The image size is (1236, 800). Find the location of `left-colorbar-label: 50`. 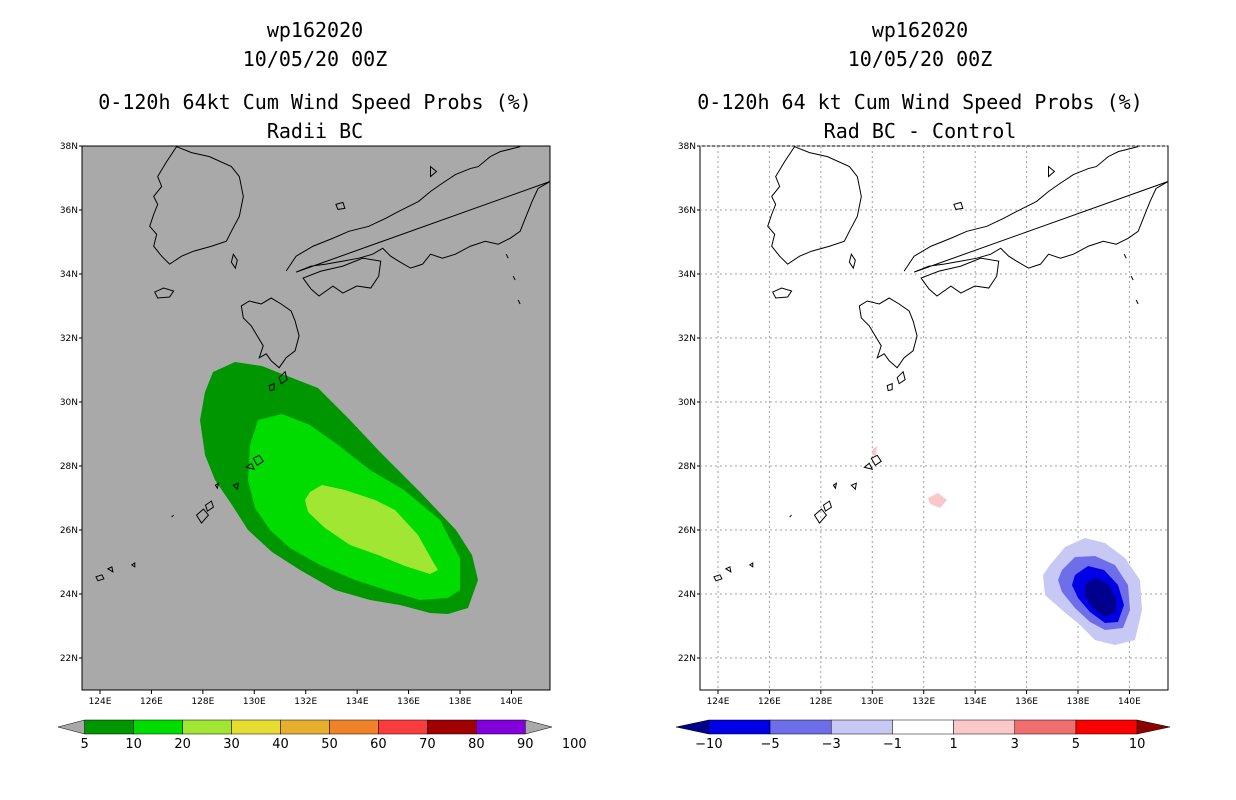

left-colorbar-label: 50 is located at coordinates (329, 744).